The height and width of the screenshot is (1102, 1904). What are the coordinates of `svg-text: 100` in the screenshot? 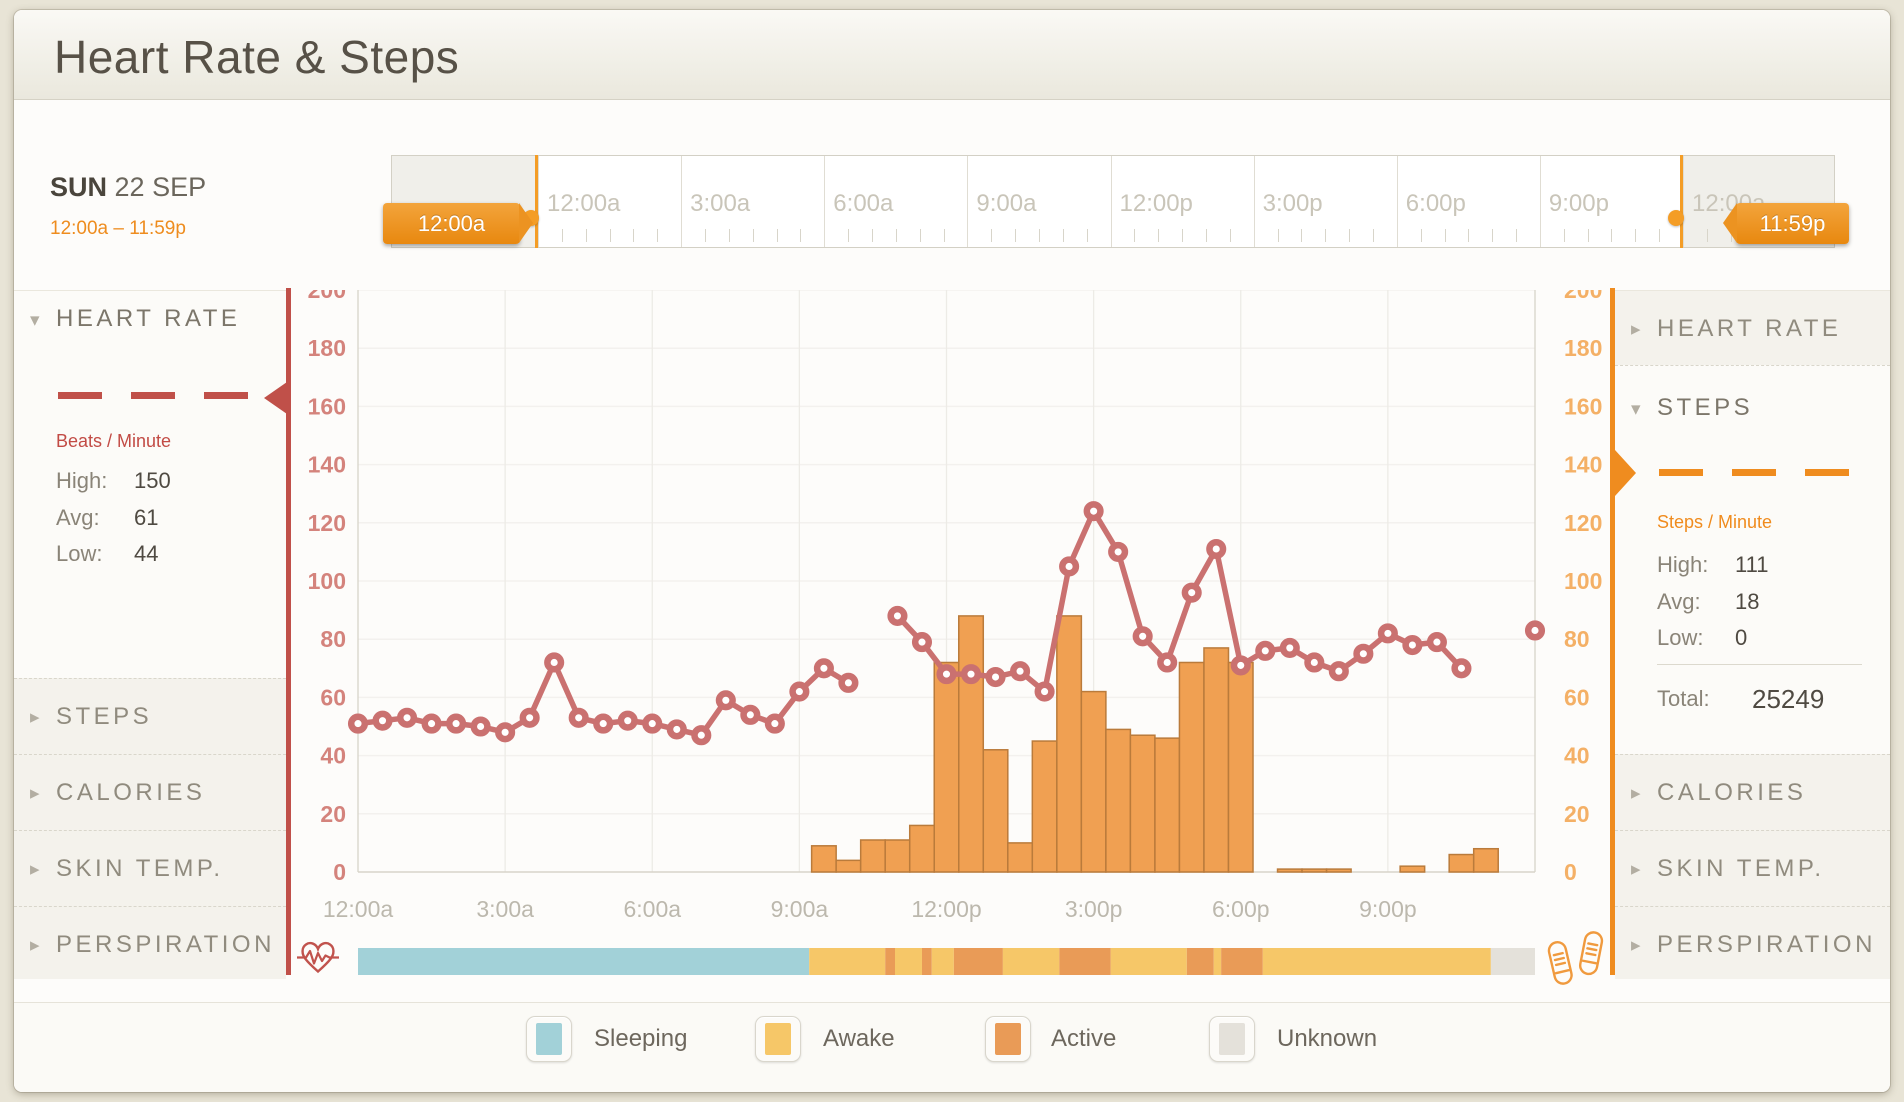 It's located at (327, 581).